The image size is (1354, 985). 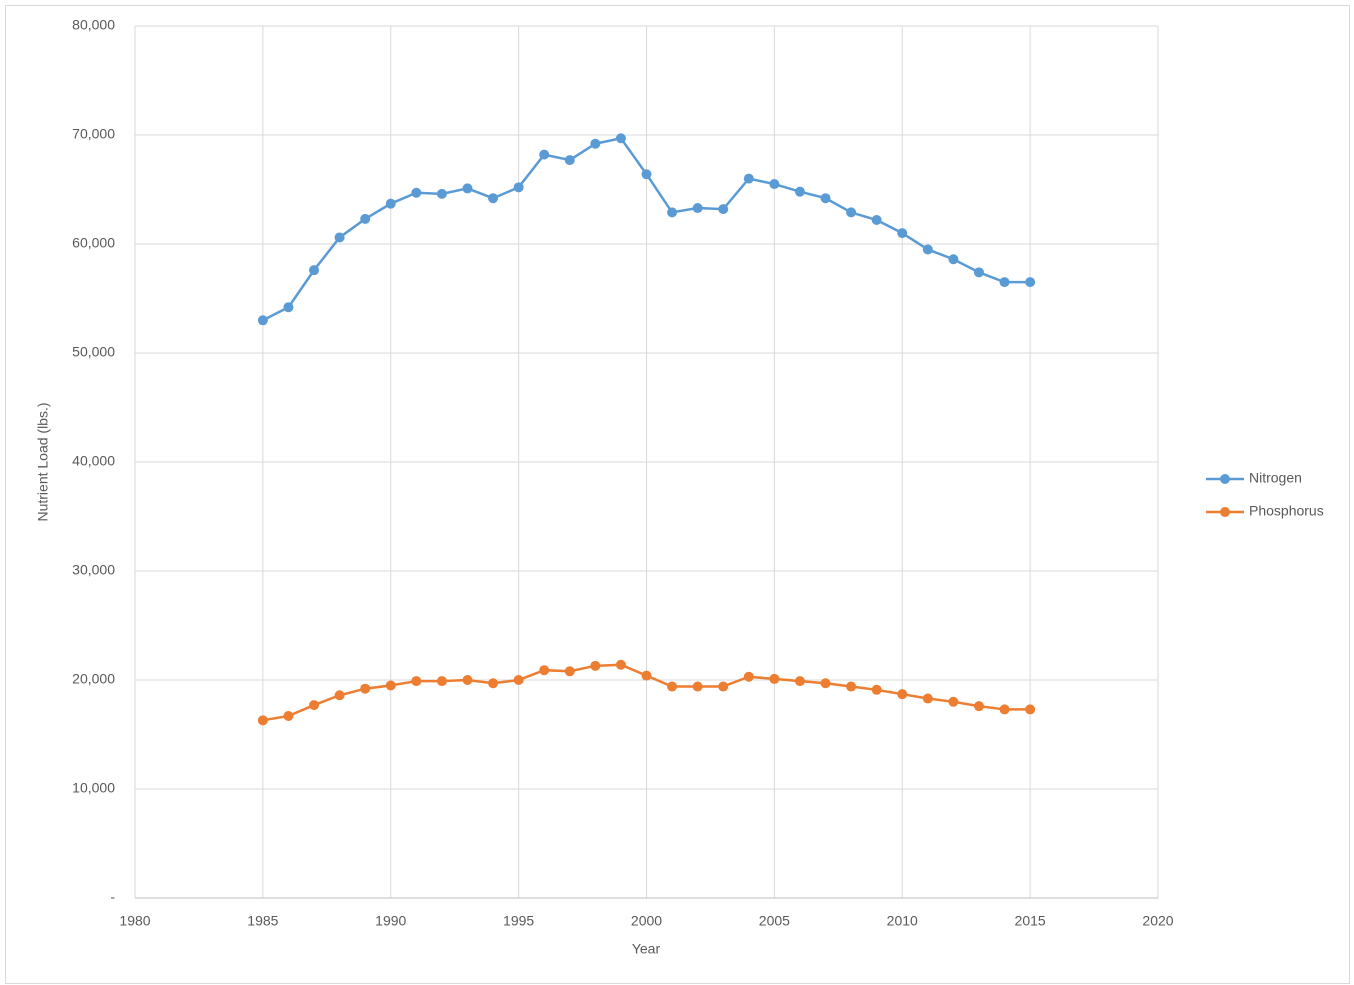 What do you see at coordinates (112, 897) in the screenshot?
I see `y-tick-label: -` at bounding box center [112, 897].